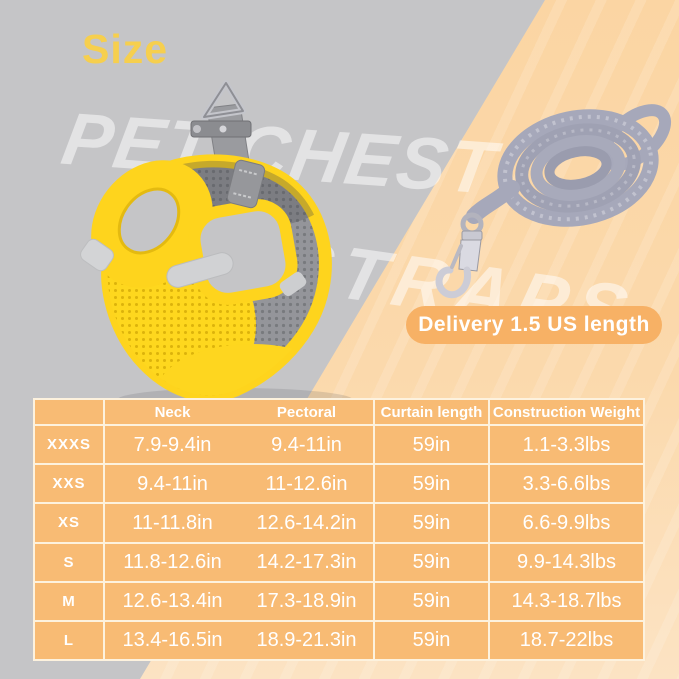  I want to click on neck-value: 9.4-11in, so click(172, 485).